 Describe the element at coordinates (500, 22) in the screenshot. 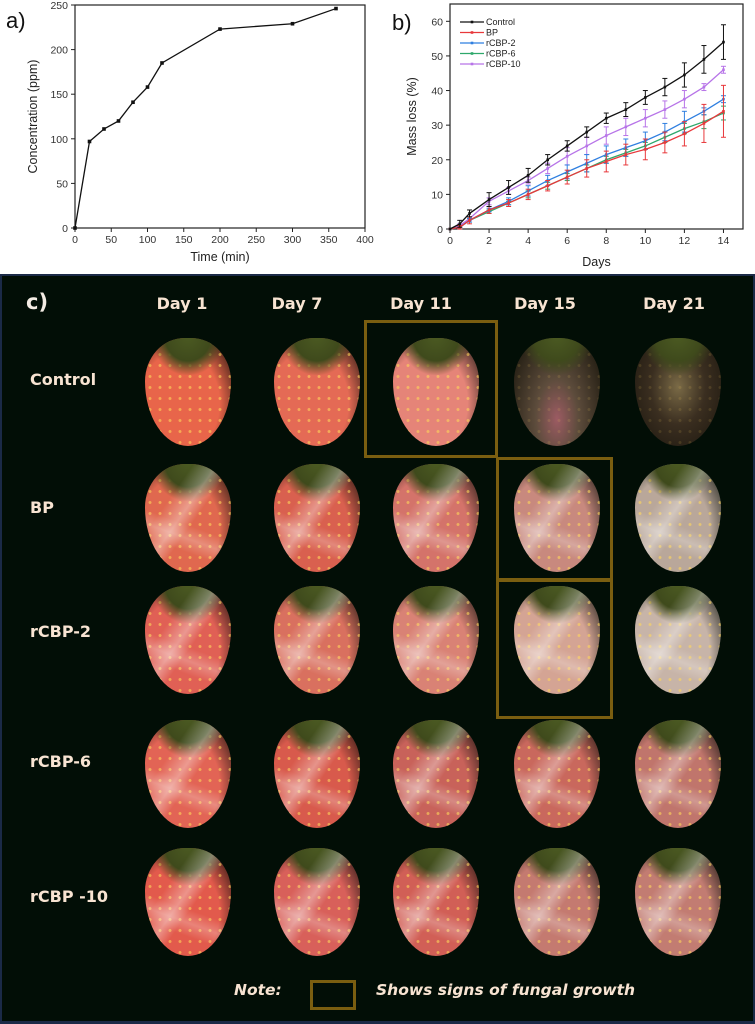

I see `legend-label: Control` at that location.